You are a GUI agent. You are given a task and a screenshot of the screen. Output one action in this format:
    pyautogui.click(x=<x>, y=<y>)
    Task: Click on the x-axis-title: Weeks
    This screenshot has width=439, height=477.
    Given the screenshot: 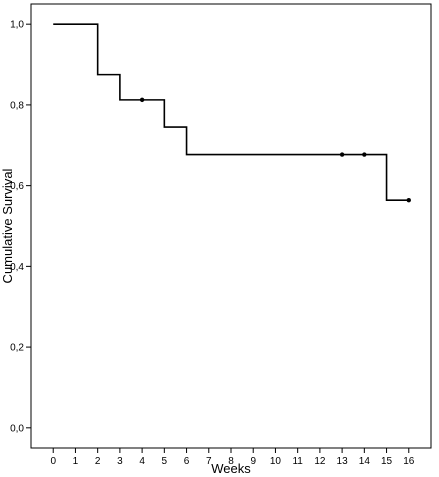 What is the action you would take?
    pyautogui.click(x=231, y=468)
    